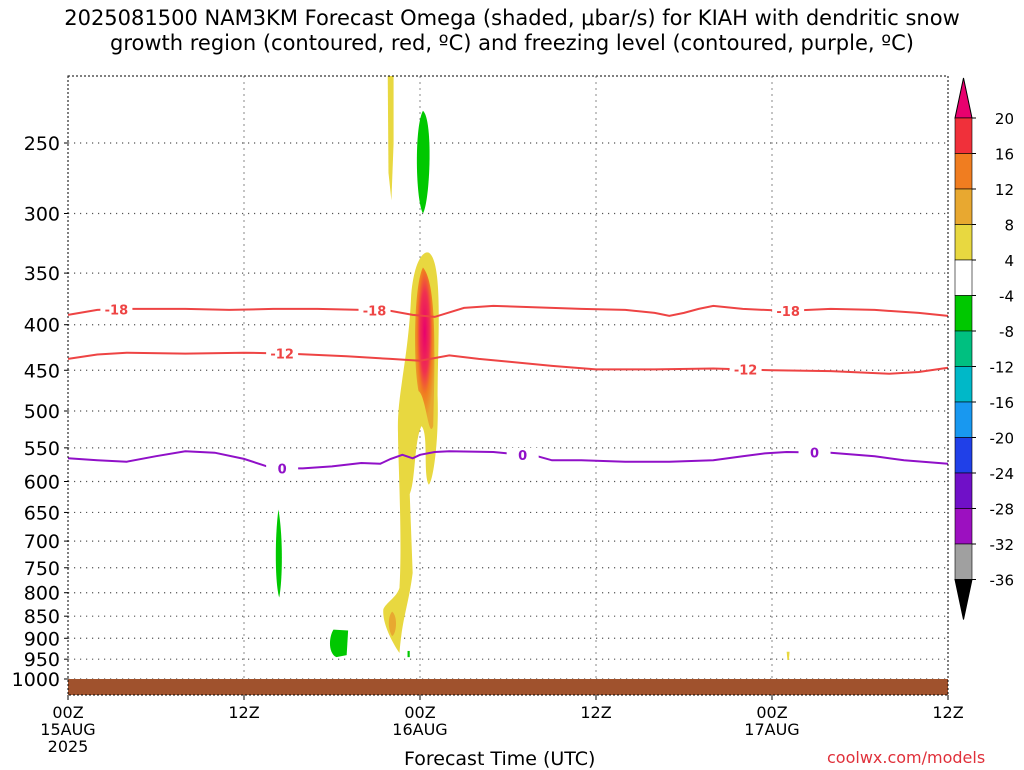 The image size is (1024, 770). I want to click on ground-surface-bar, so click(508, 687).